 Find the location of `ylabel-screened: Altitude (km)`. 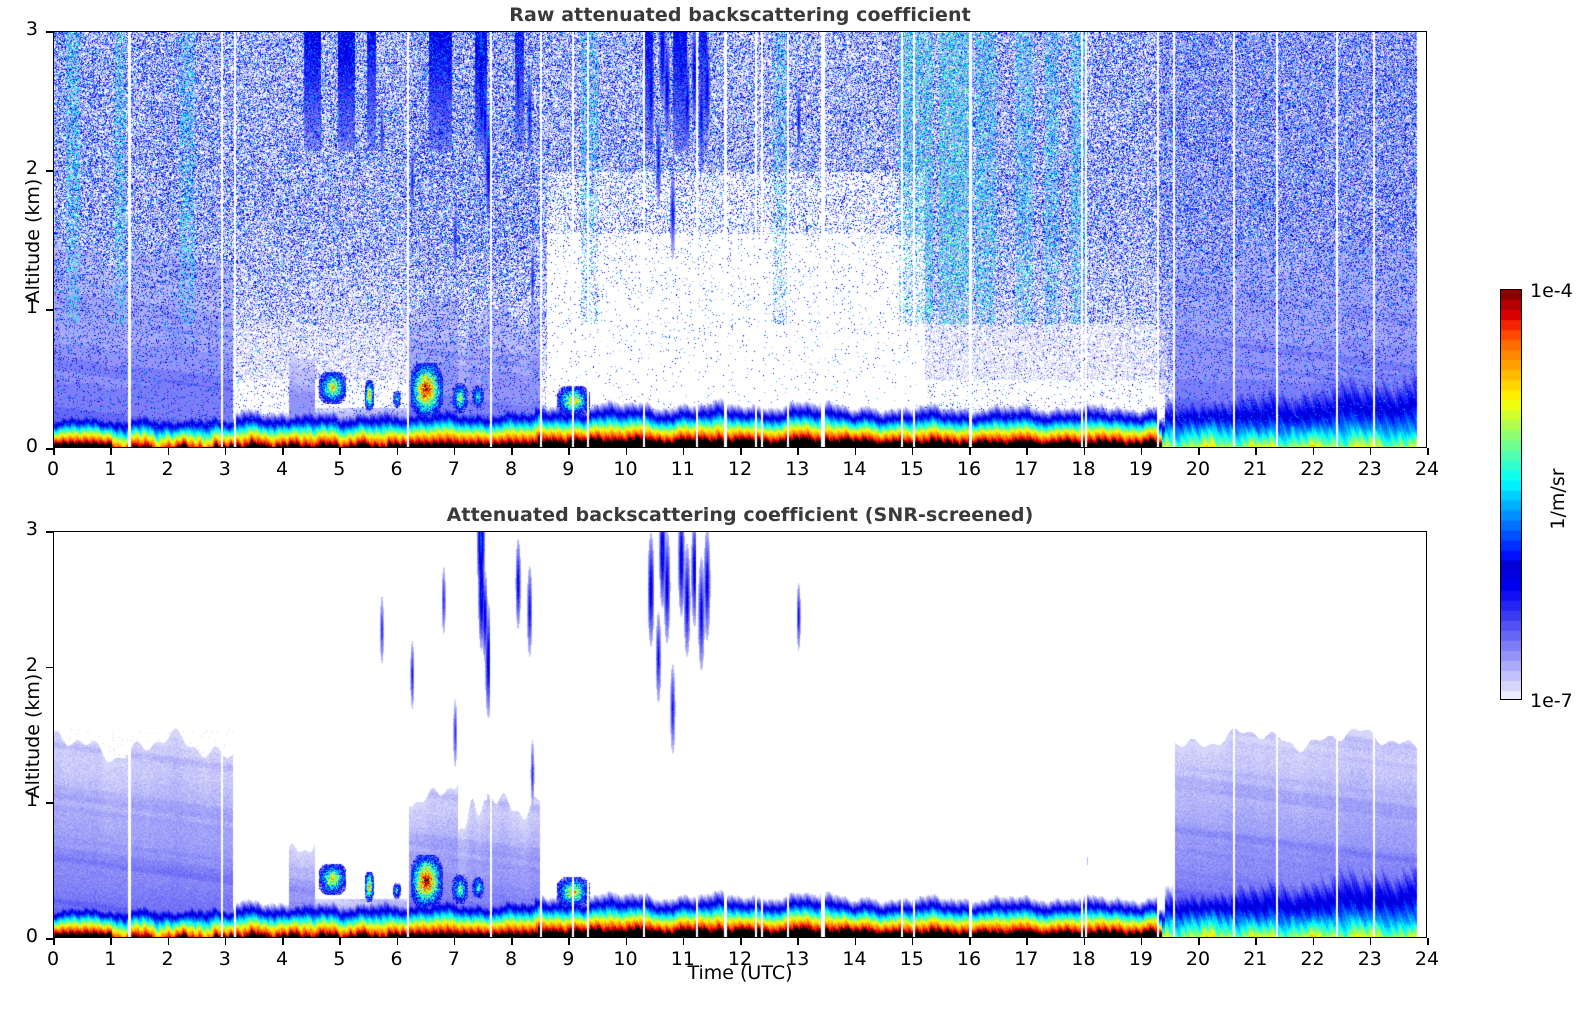

ylabel-screened: Altitude (km) is located at coordinates (33, 736).